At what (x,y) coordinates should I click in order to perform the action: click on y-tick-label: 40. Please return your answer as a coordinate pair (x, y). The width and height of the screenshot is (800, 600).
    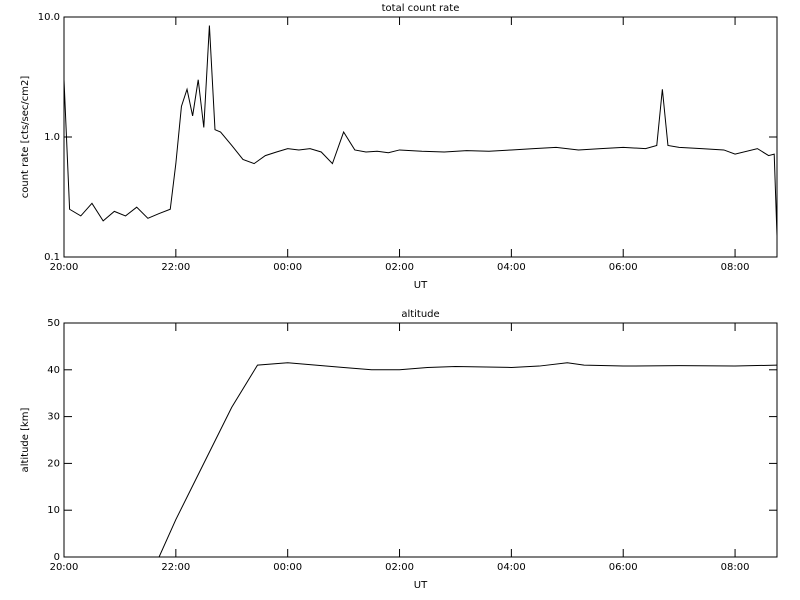
    Looking at the image, I should click on (53, 370).